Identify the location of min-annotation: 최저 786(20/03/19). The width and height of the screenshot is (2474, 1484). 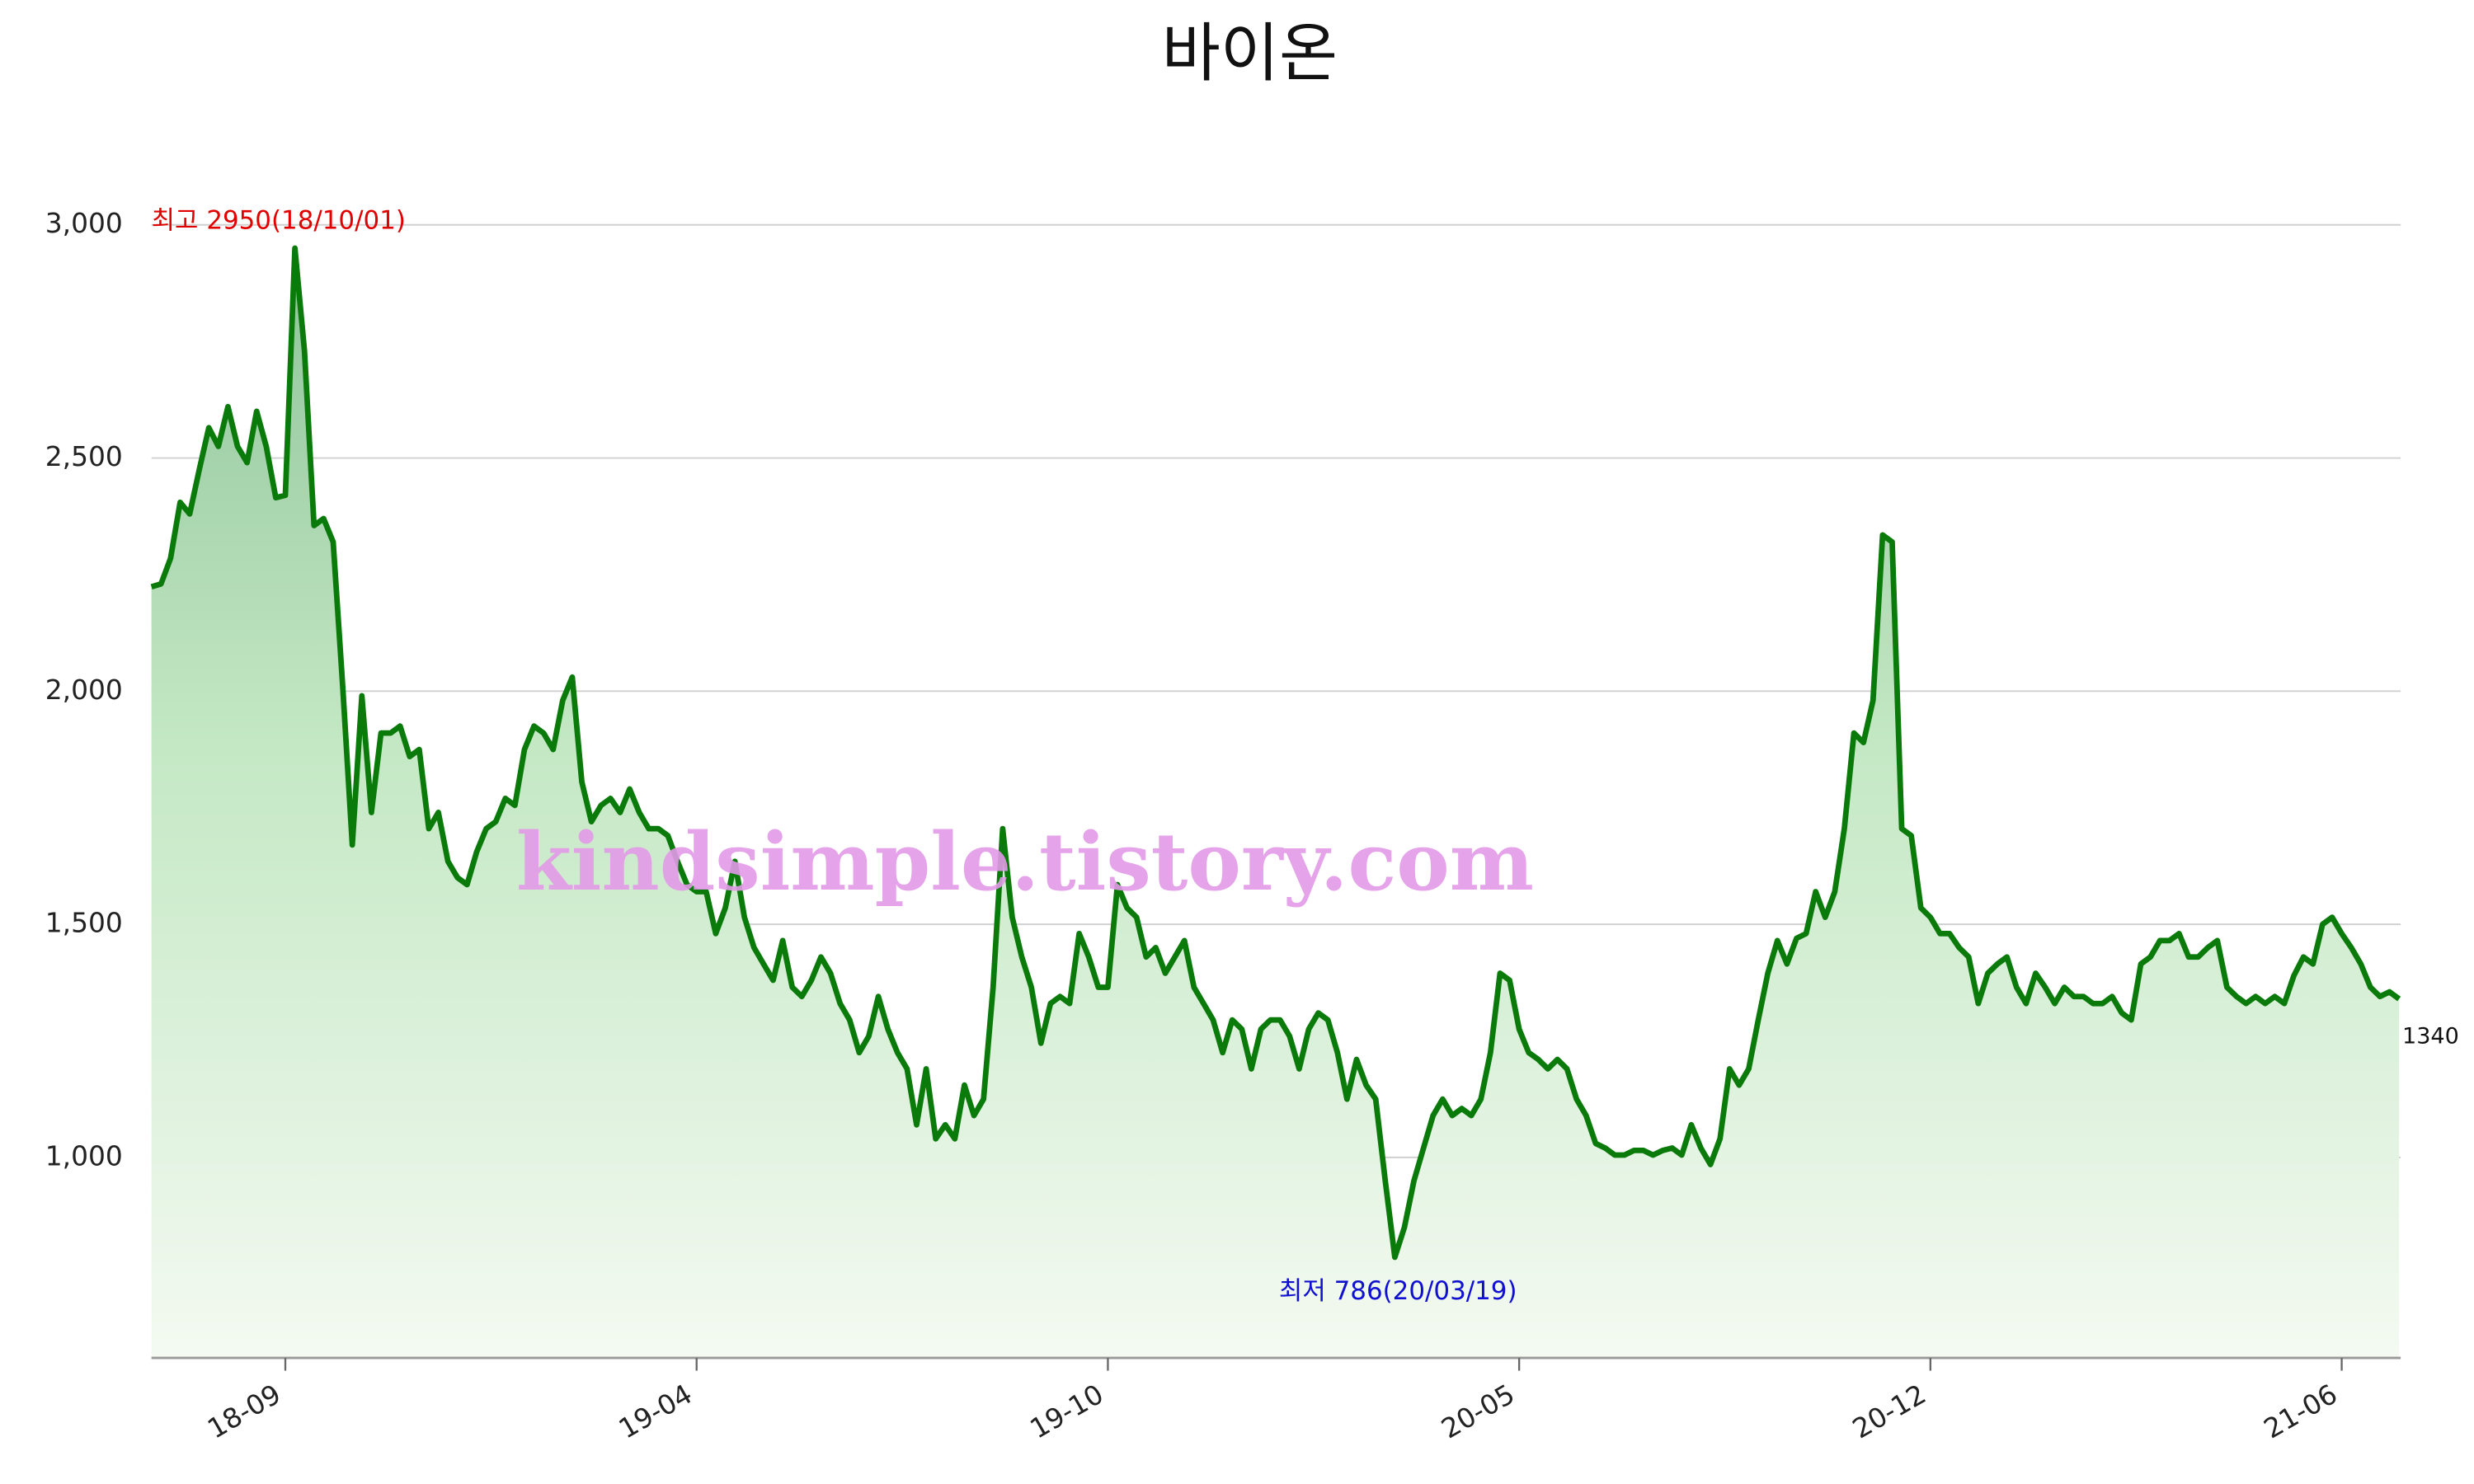
(1398, 1291).